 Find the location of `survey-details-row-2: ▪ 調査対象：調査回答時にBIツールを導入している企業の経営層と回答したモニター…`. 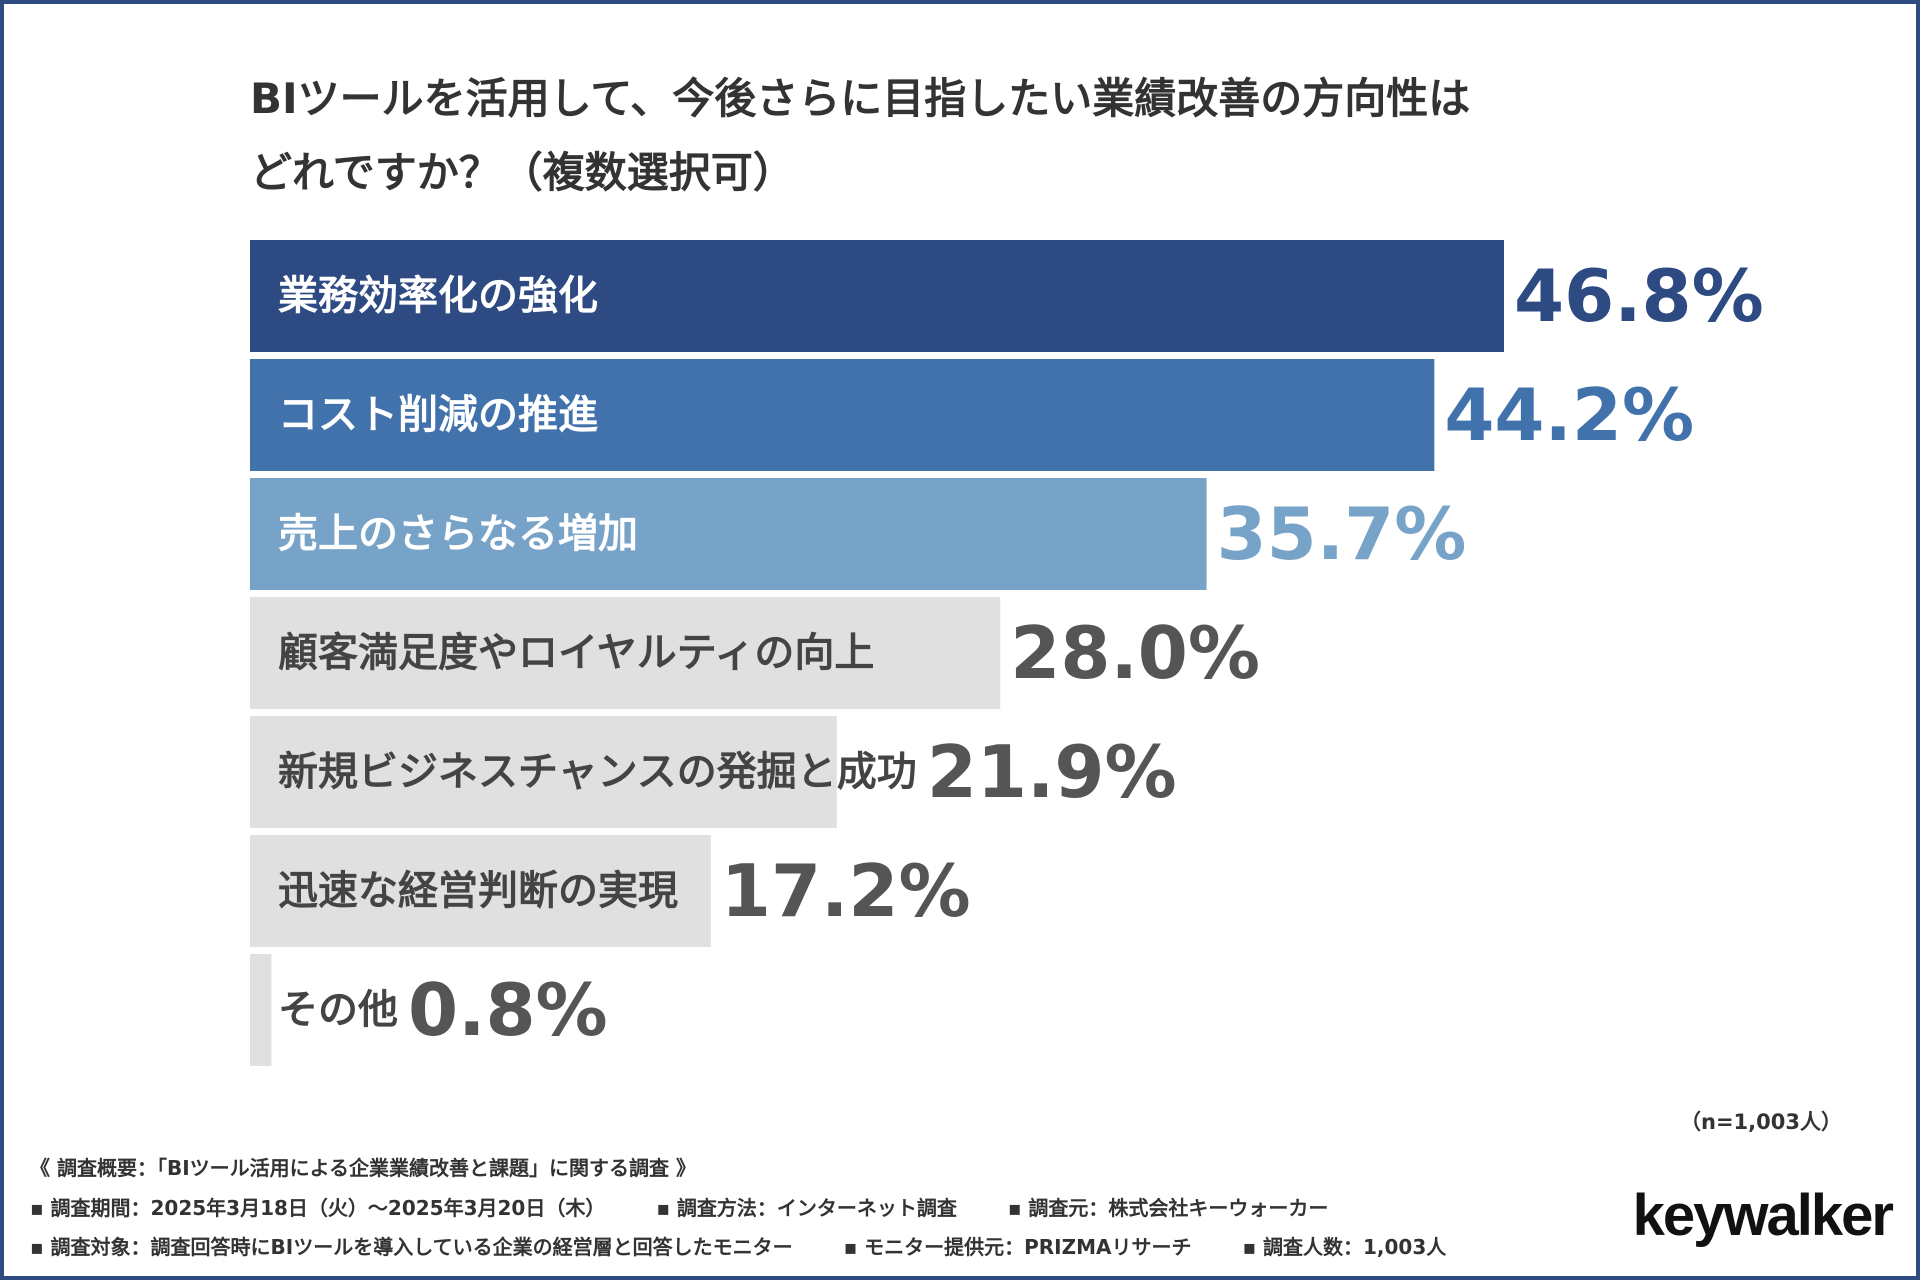

survey-details-row-2: ▪ 調査対象：調査回答時にBIツールを導入している企業の経営層と回答したモニター… is located at coordinates (738, 1245).